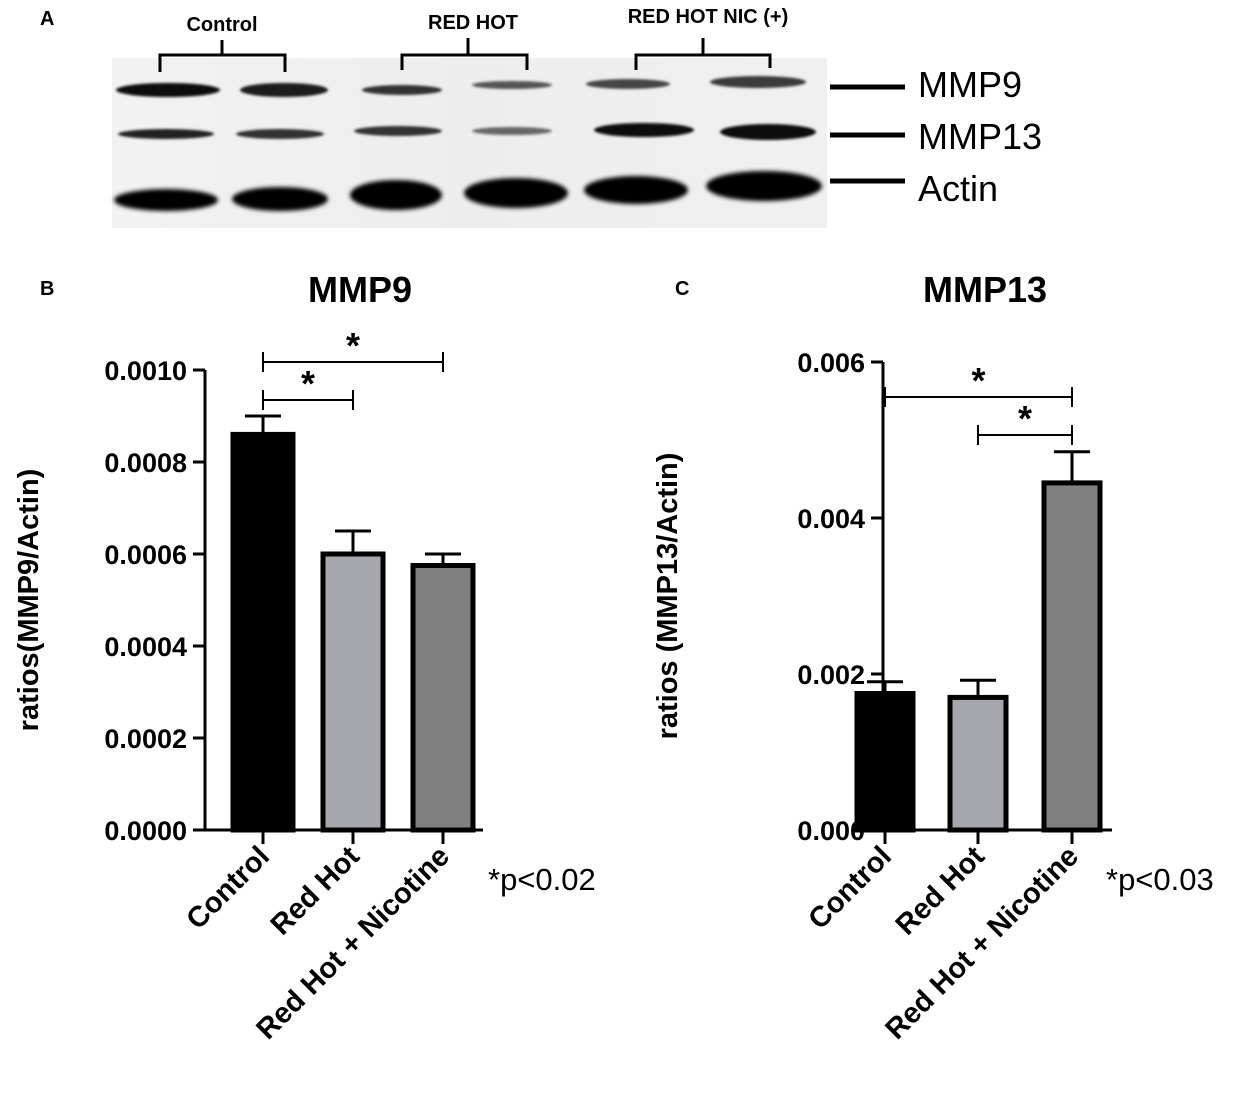 This screenshot has width=1236, height=1100. I want to click on western-blot-image, so click(508, 133).